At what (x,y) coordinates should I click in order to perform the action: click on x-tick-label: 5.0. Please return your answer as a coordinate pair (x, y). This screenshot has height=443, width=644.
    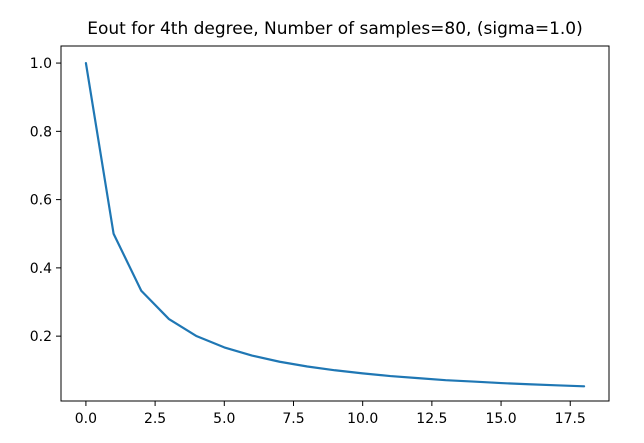
    Looking at the image, I should click on (224, 419).